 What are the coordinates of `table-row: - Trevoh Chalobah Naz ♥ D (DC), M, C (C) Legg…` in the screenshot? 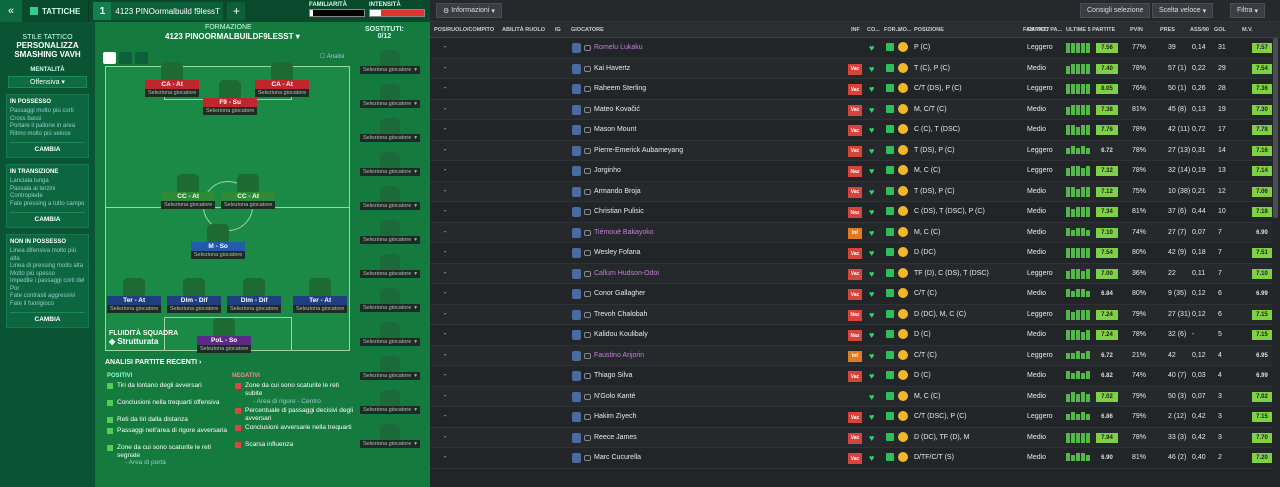 It's located at (851, 314).